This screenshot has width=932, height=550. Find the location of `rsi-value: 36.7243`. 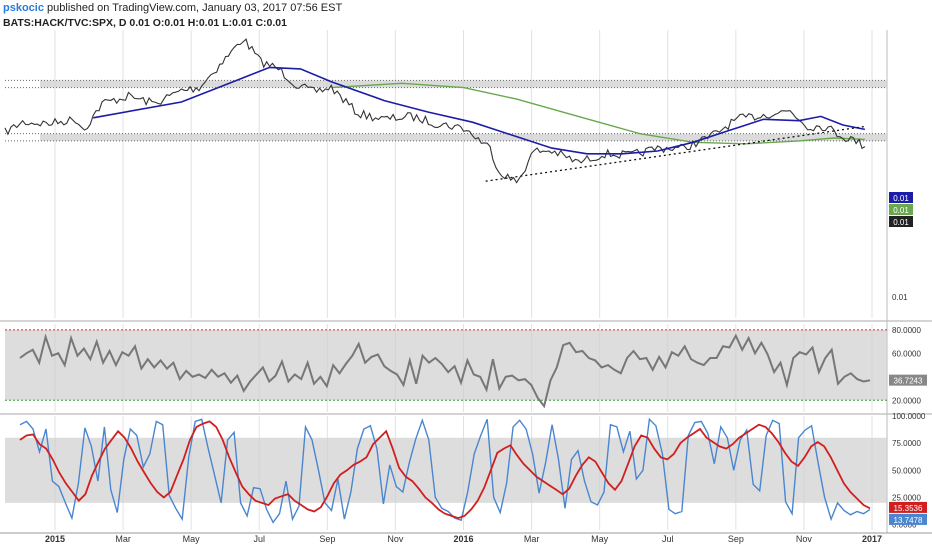

rsi-value: 36.7243 is located at coordinates (908, 381).